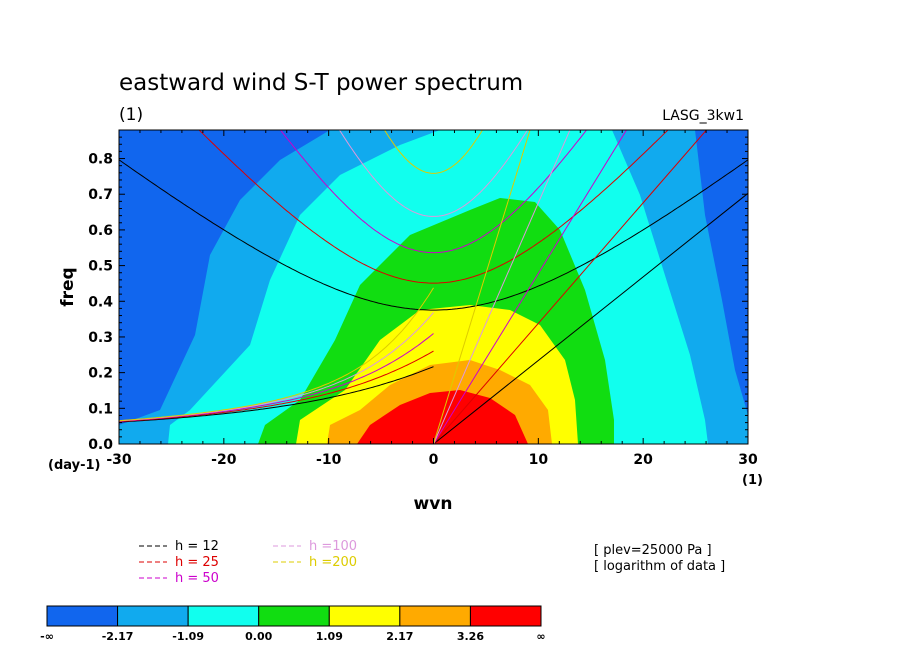 Image resolution: width=904 pixels, height=654 pixels. I want to click on colorbar: -∞ -2.17 -1.09 0.00 1.09 2.17 3.26 ∞, so click(293, 624).